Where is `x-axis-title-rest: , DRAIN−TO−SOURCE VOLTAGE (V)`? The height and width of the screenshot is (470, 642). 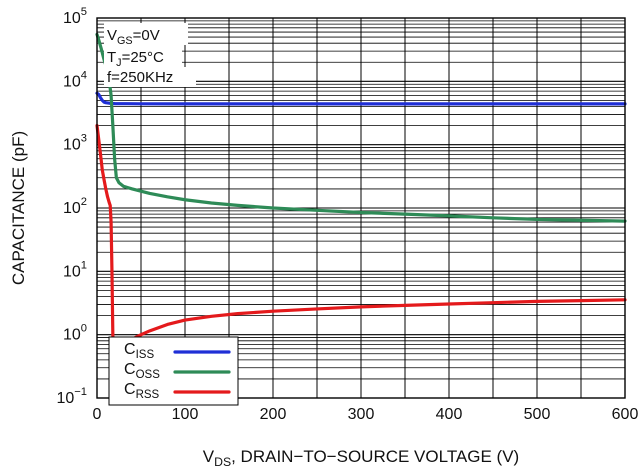 x-axis-title-rest: , DRAIN−TO−SOURCE VOLTAGE (V) is located at coordinates (375, 456).